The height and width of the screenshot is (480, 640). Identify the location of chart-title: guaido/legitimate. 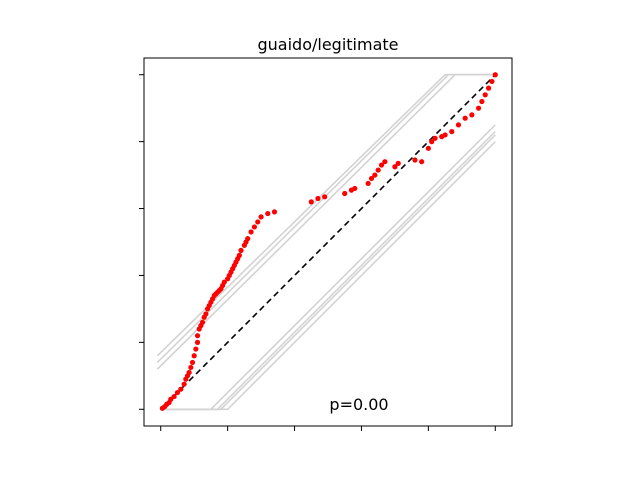
(328, 44).